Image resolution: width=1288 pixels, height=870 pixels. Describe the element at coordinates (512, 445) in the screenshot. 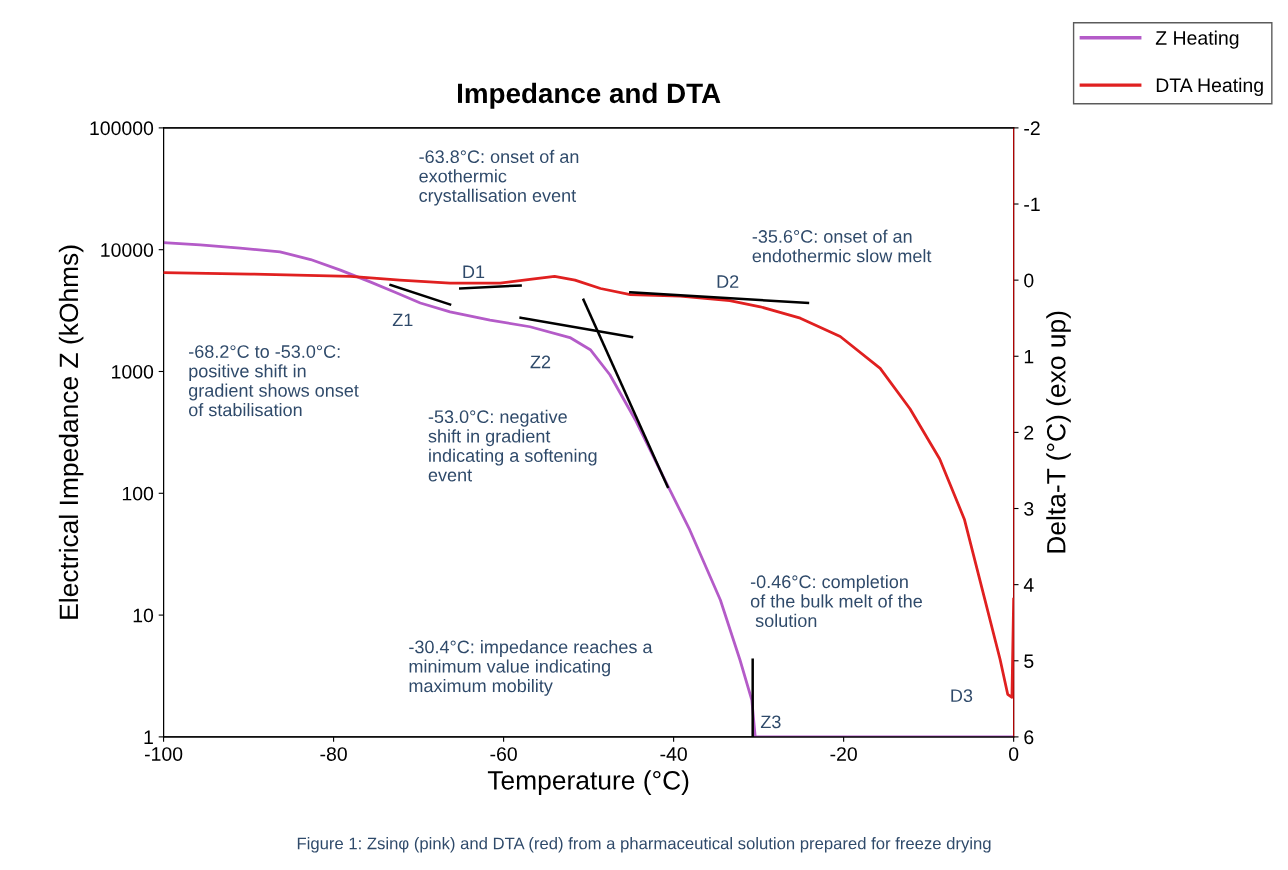

I see `annotation: -53.0°C: negative shift in gradient indicating a softening event` at that location.